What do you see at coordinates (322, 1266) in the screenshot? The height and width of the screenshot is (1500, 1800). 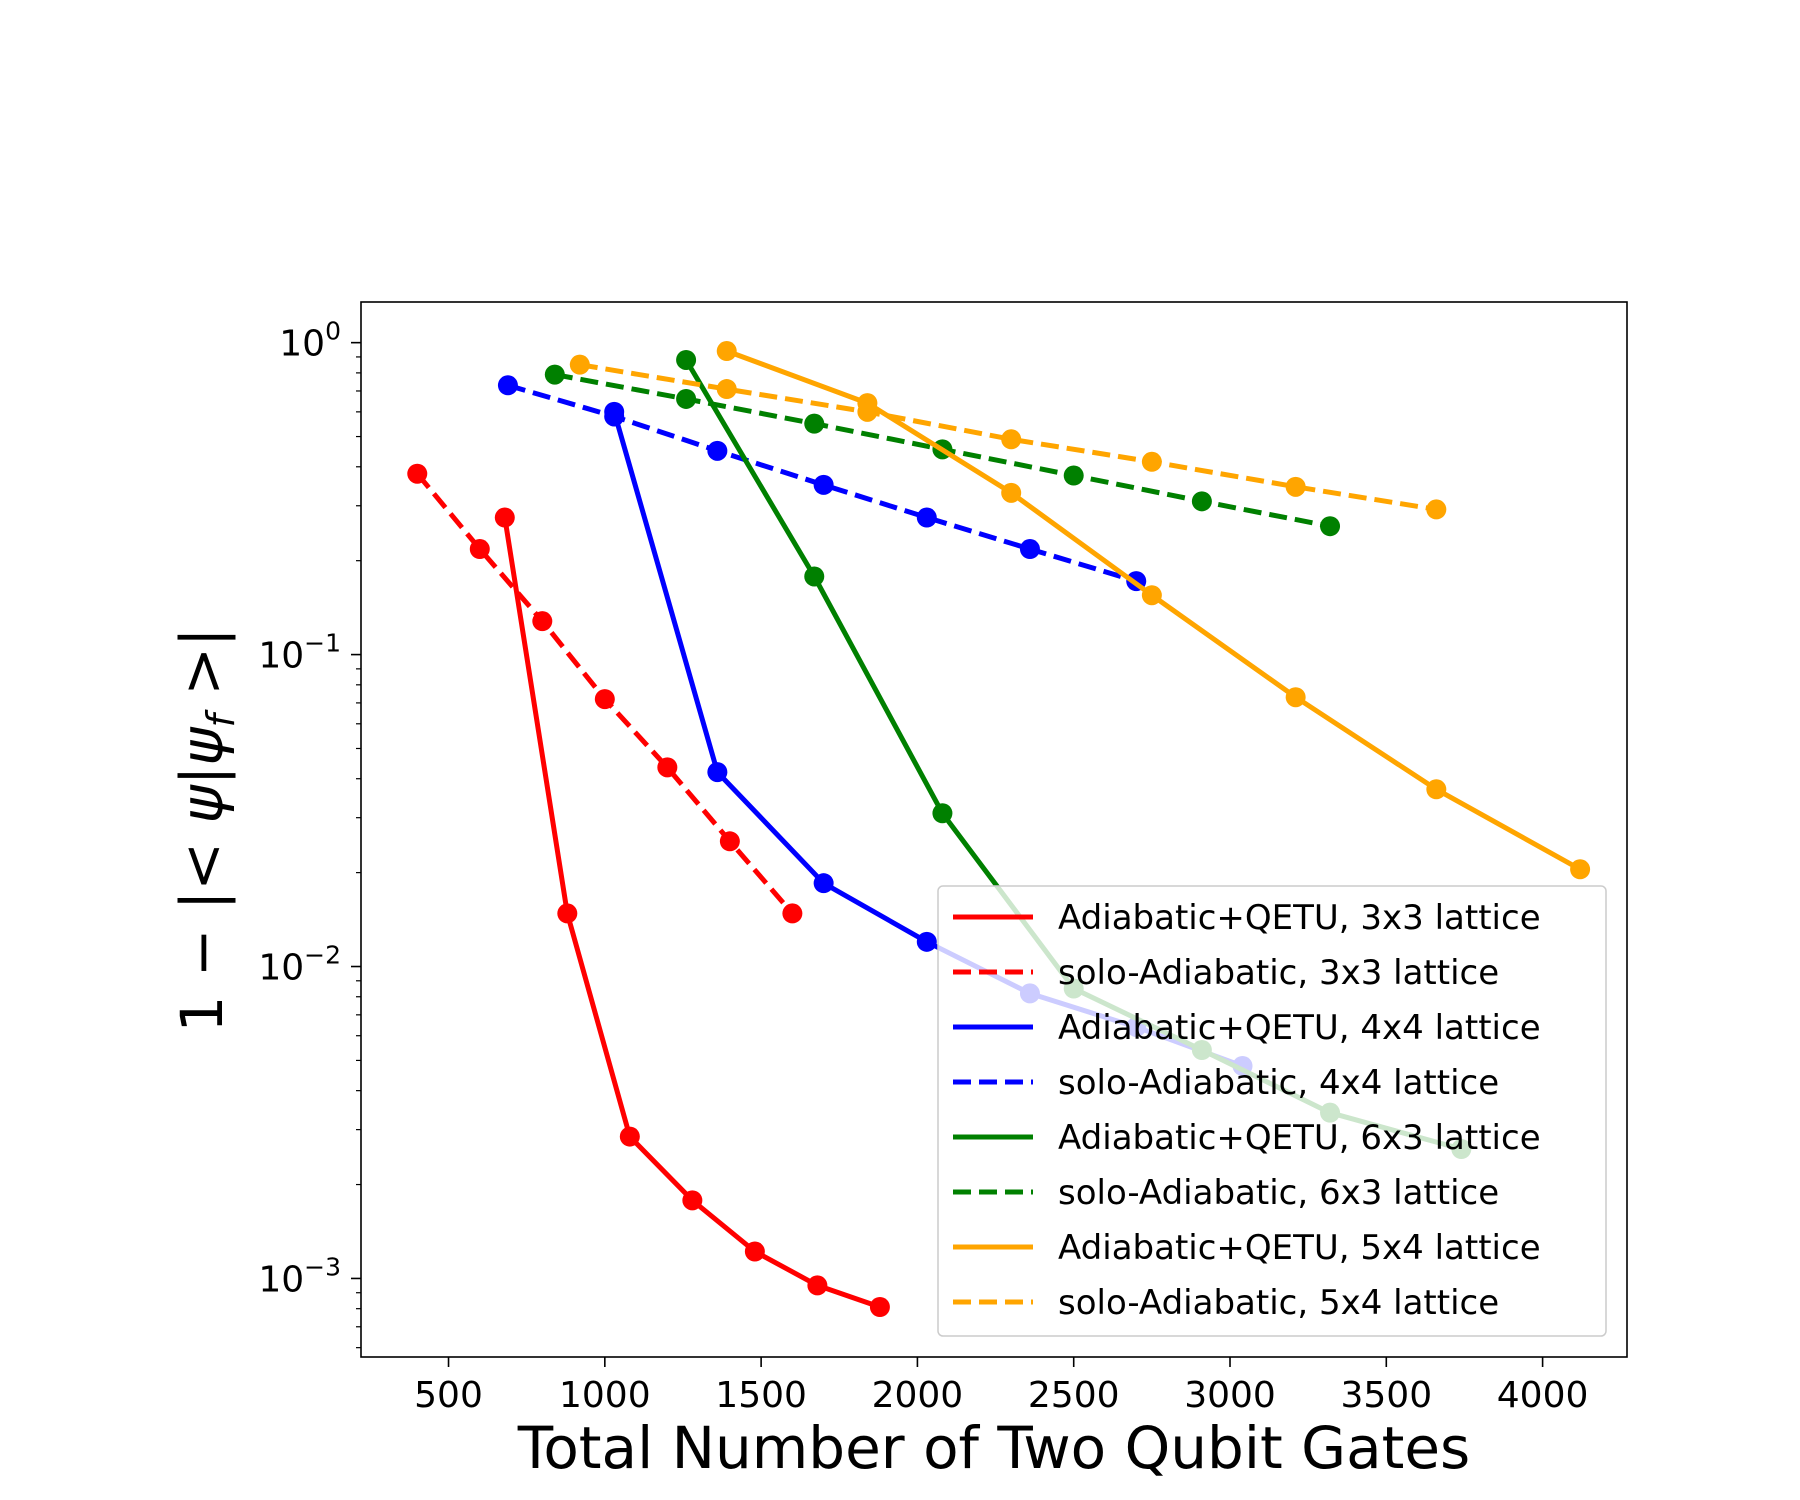 I see `y-tick-exponent: −3` at bounding box center [322, 1266].